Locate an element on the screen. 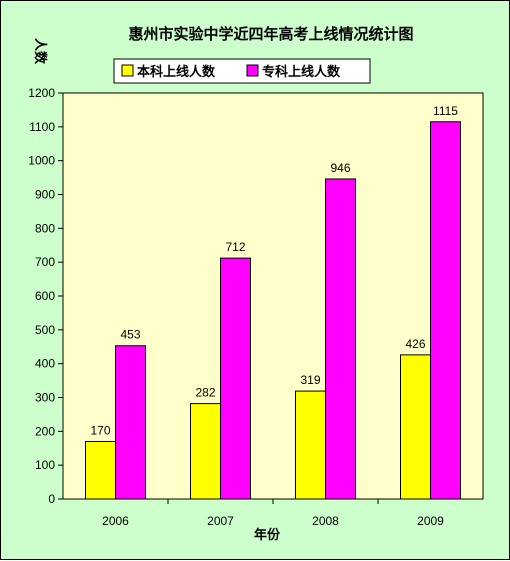 This screenshot has height=561, width=510. y-tick-label: 1100 is located at coordinates (42, 127).